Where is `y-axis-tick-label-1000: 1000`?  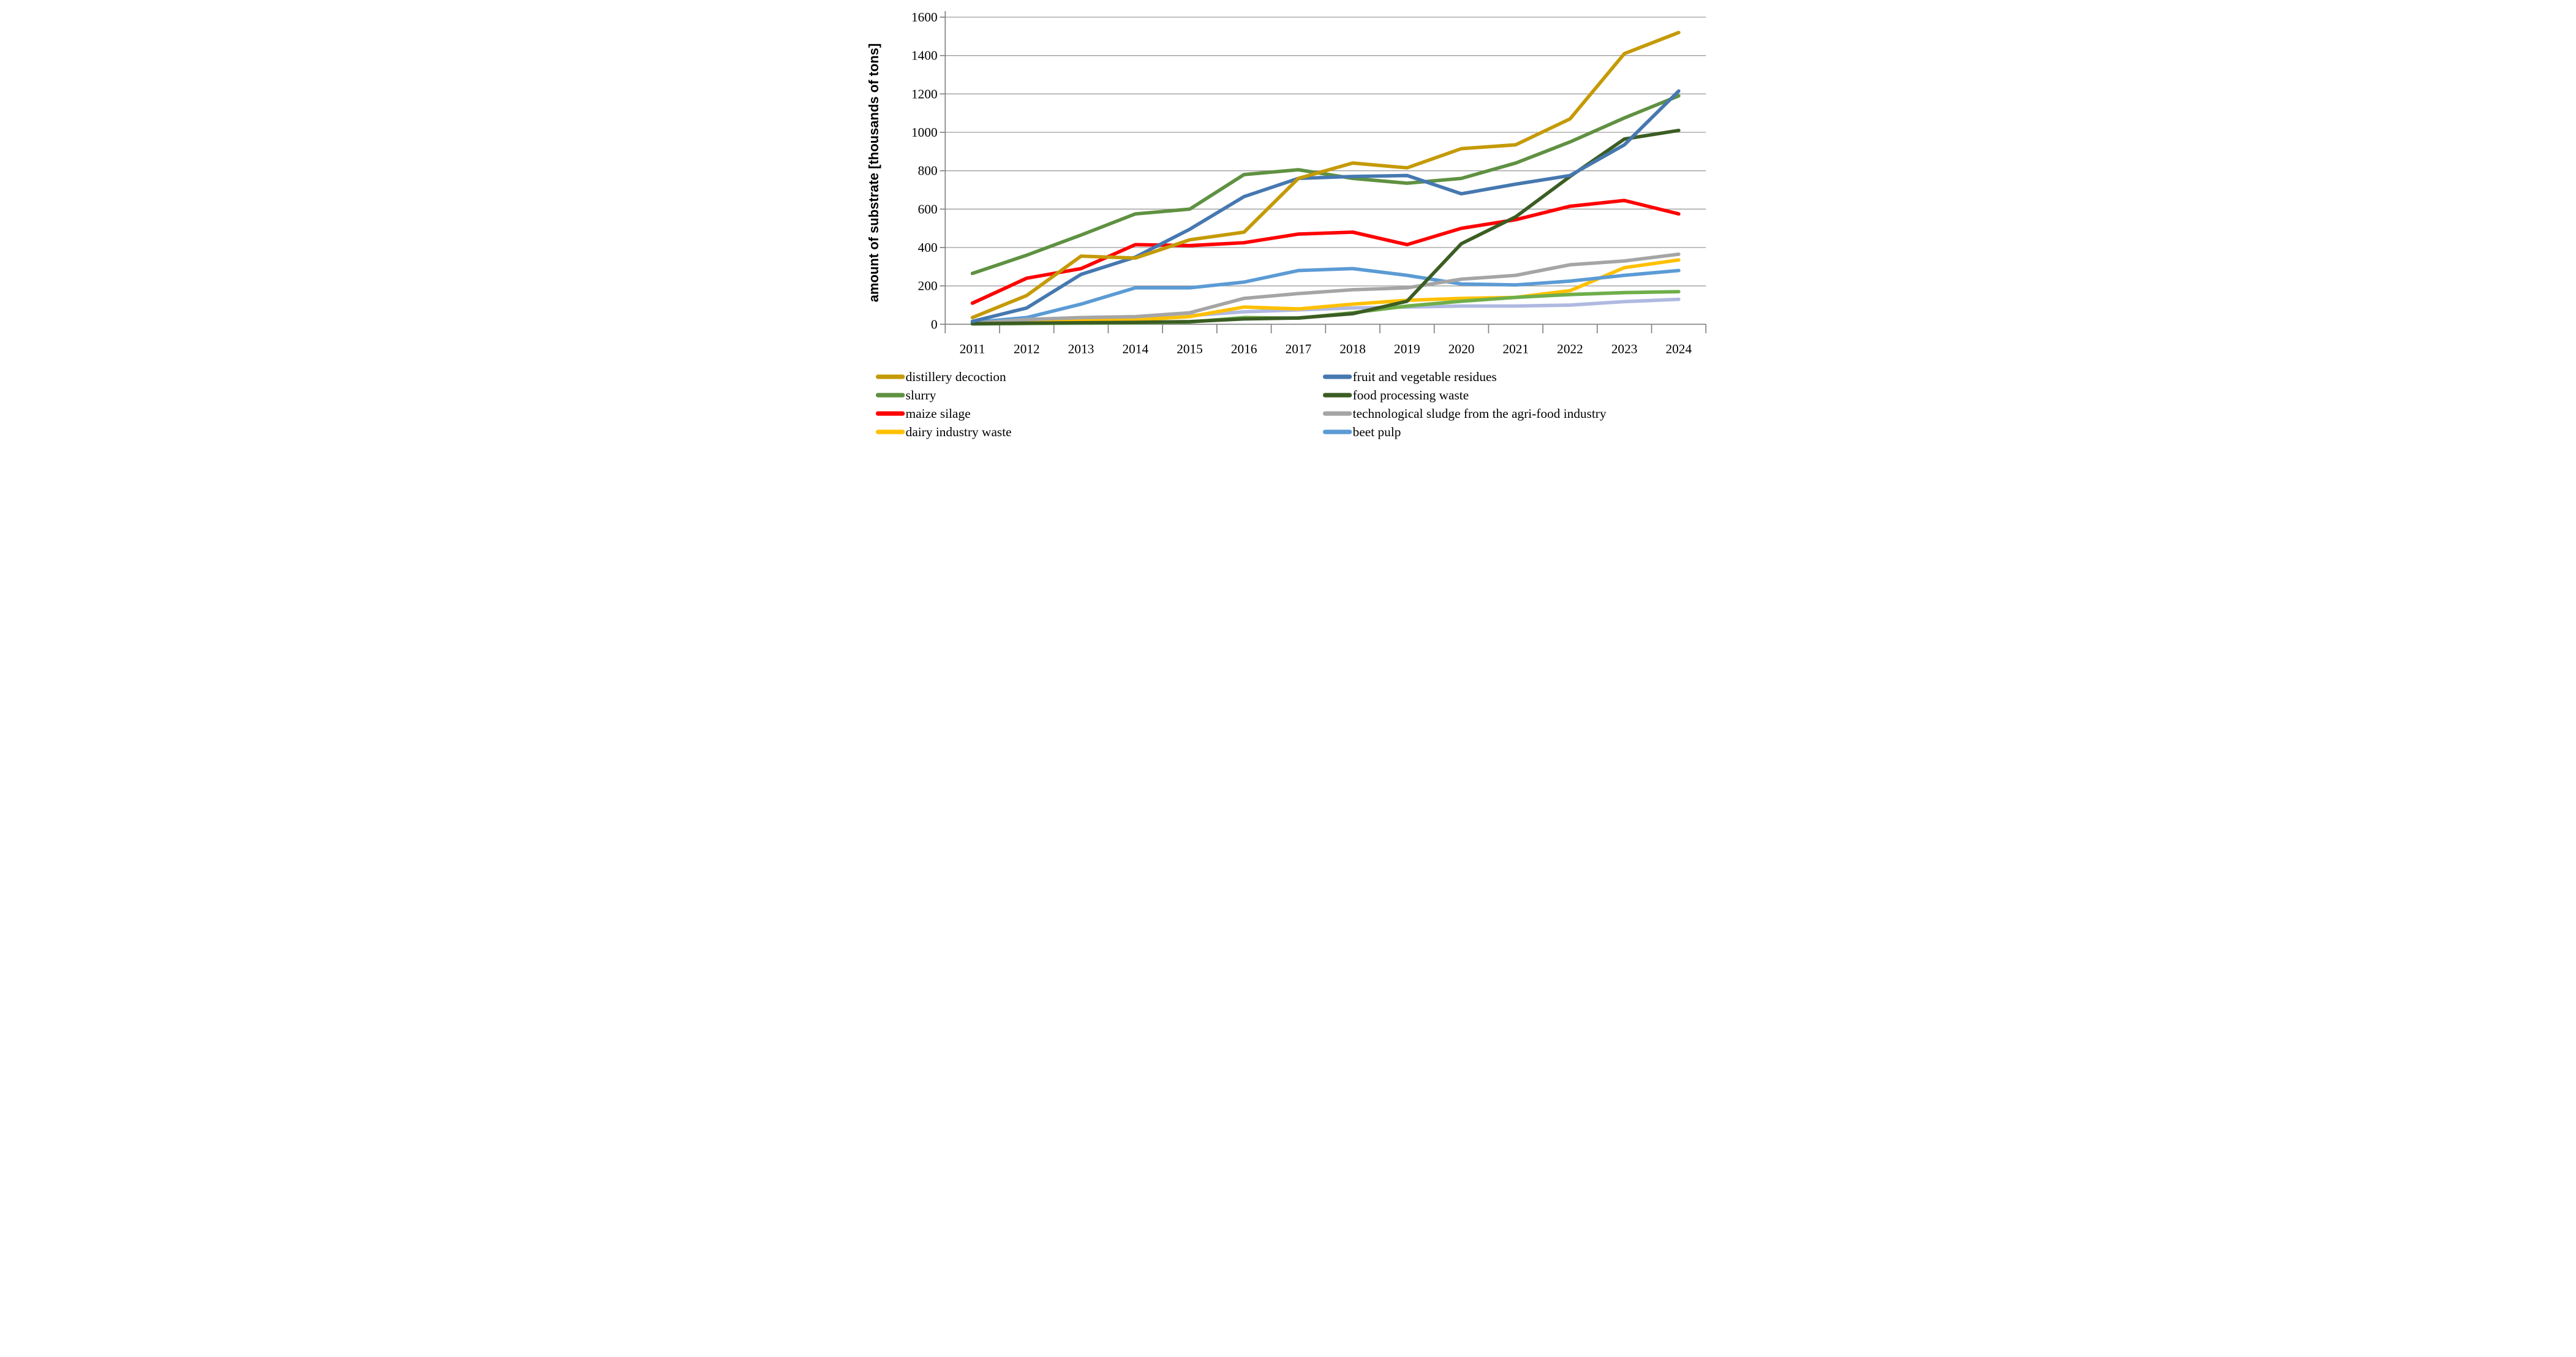
y-axis-tick-label-1000: 1000 is located at coordinates (924, 132).